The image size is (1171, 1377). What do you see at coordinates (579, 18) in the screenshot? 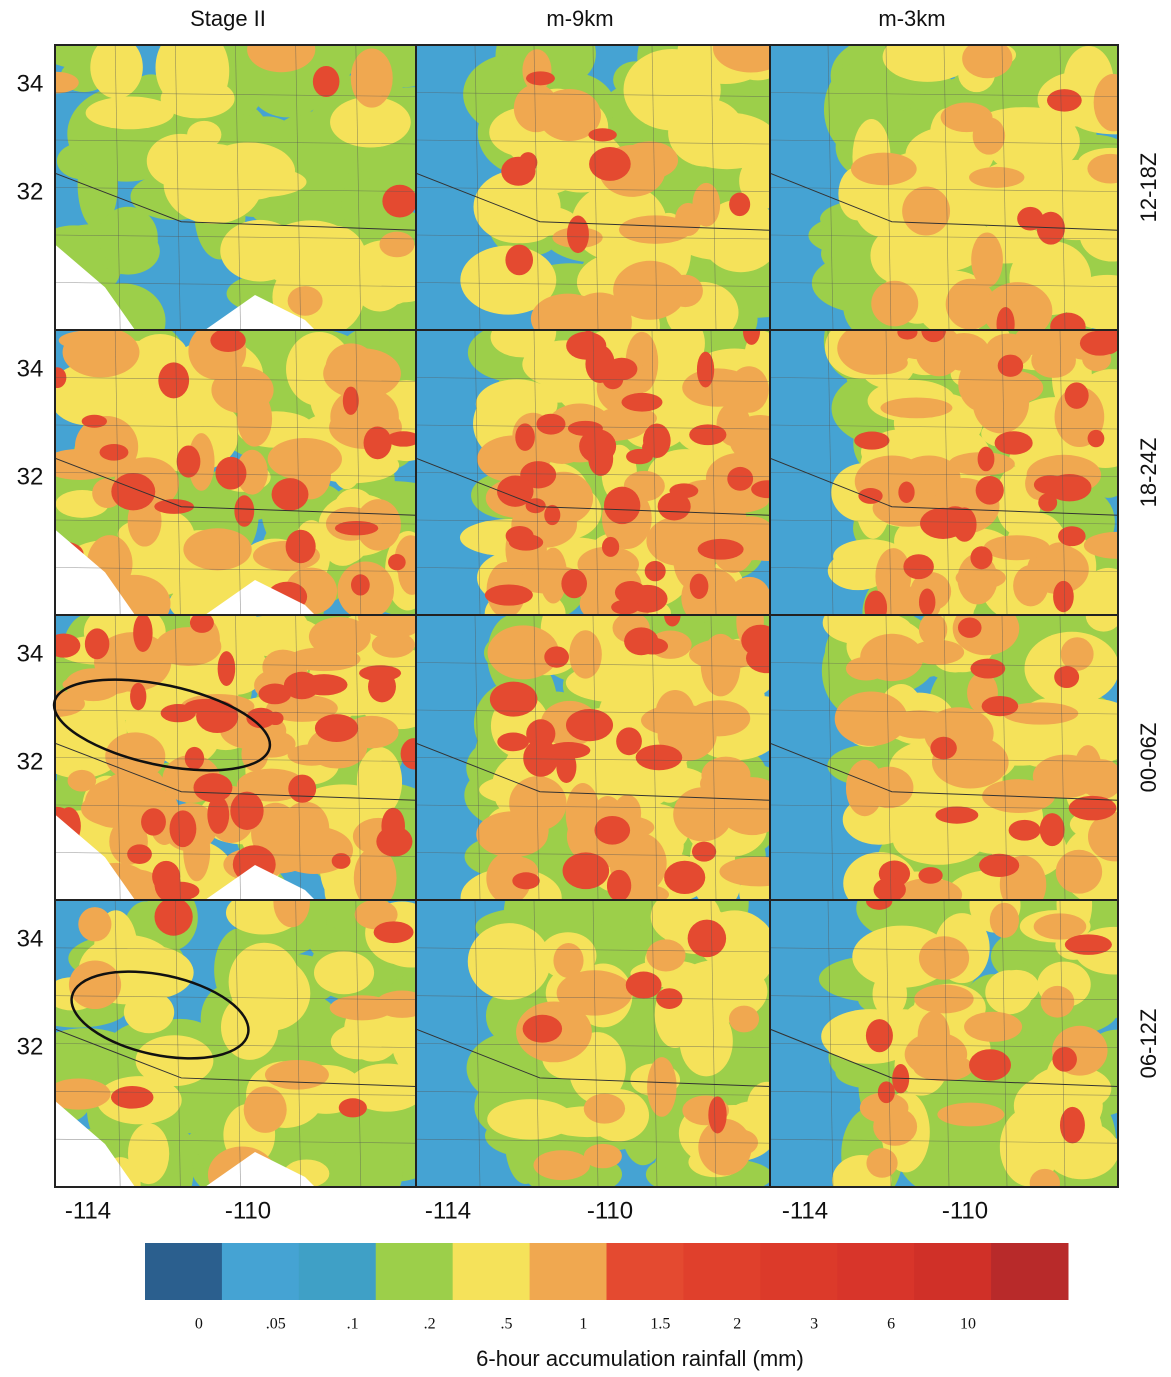
I see `column-title: m-9km` at bounding box center [579, 18].